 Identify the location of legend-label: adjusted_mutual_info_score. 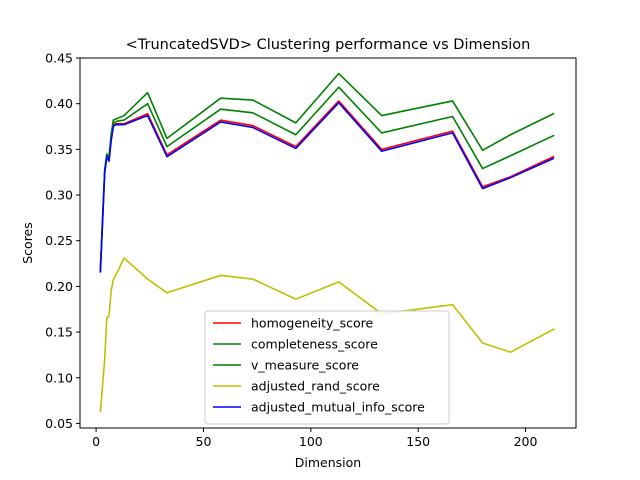
(338, 407).